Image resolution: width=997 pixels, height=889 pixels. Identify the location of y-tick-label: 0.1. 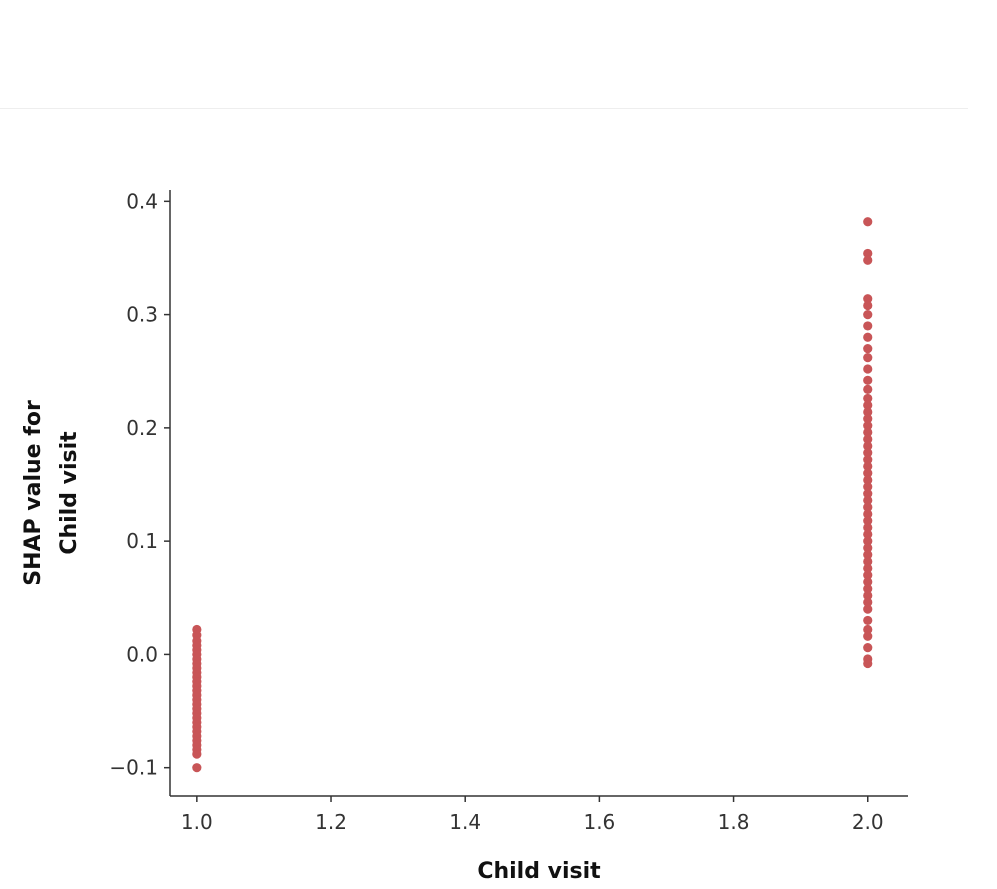
(142, 541).